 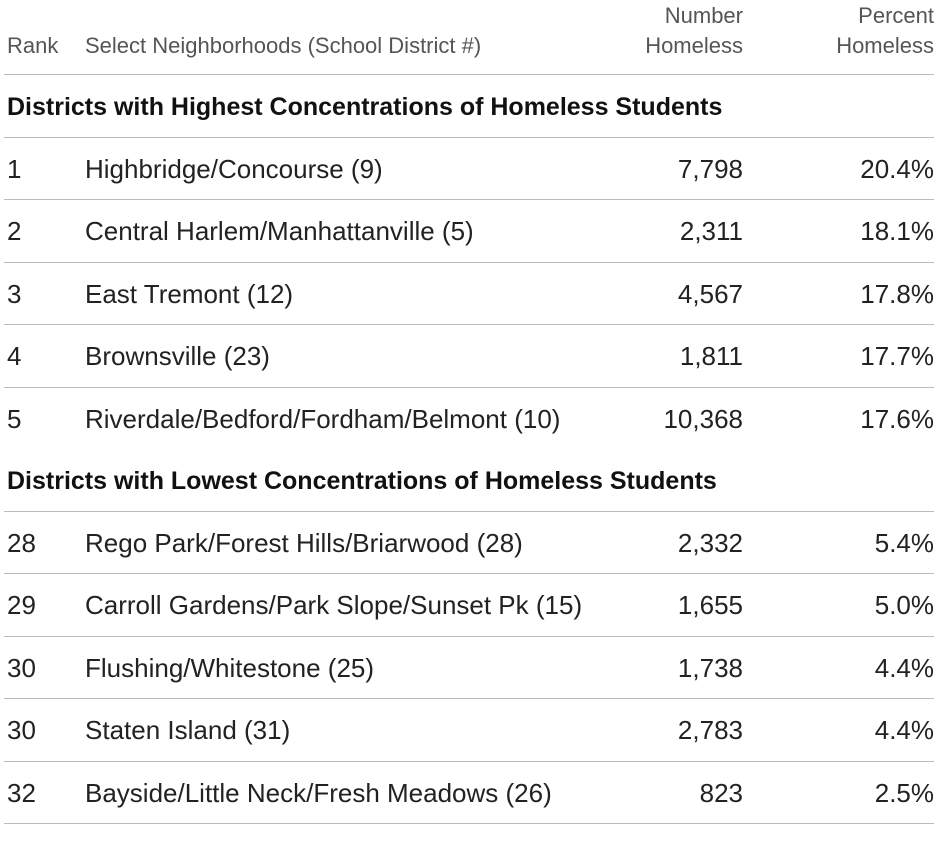 I want to click on percent-homeless: 18.1%, so click(x=897, y=231).